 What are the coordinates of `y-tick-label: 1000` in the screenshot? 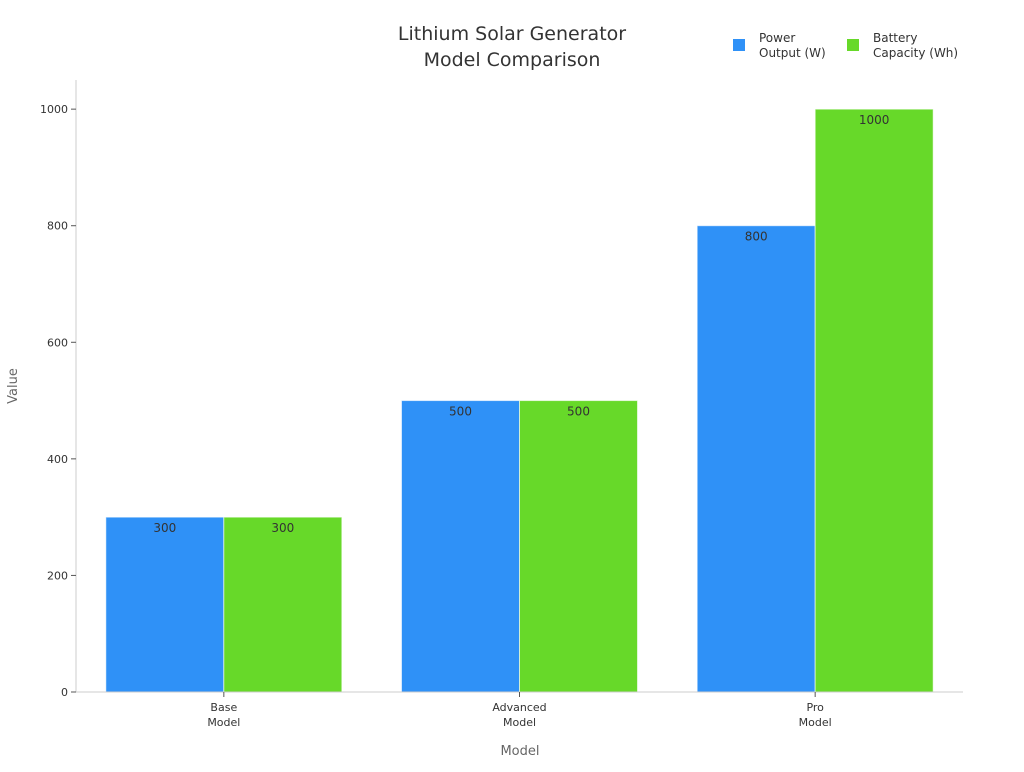 It's located at (54, 109).